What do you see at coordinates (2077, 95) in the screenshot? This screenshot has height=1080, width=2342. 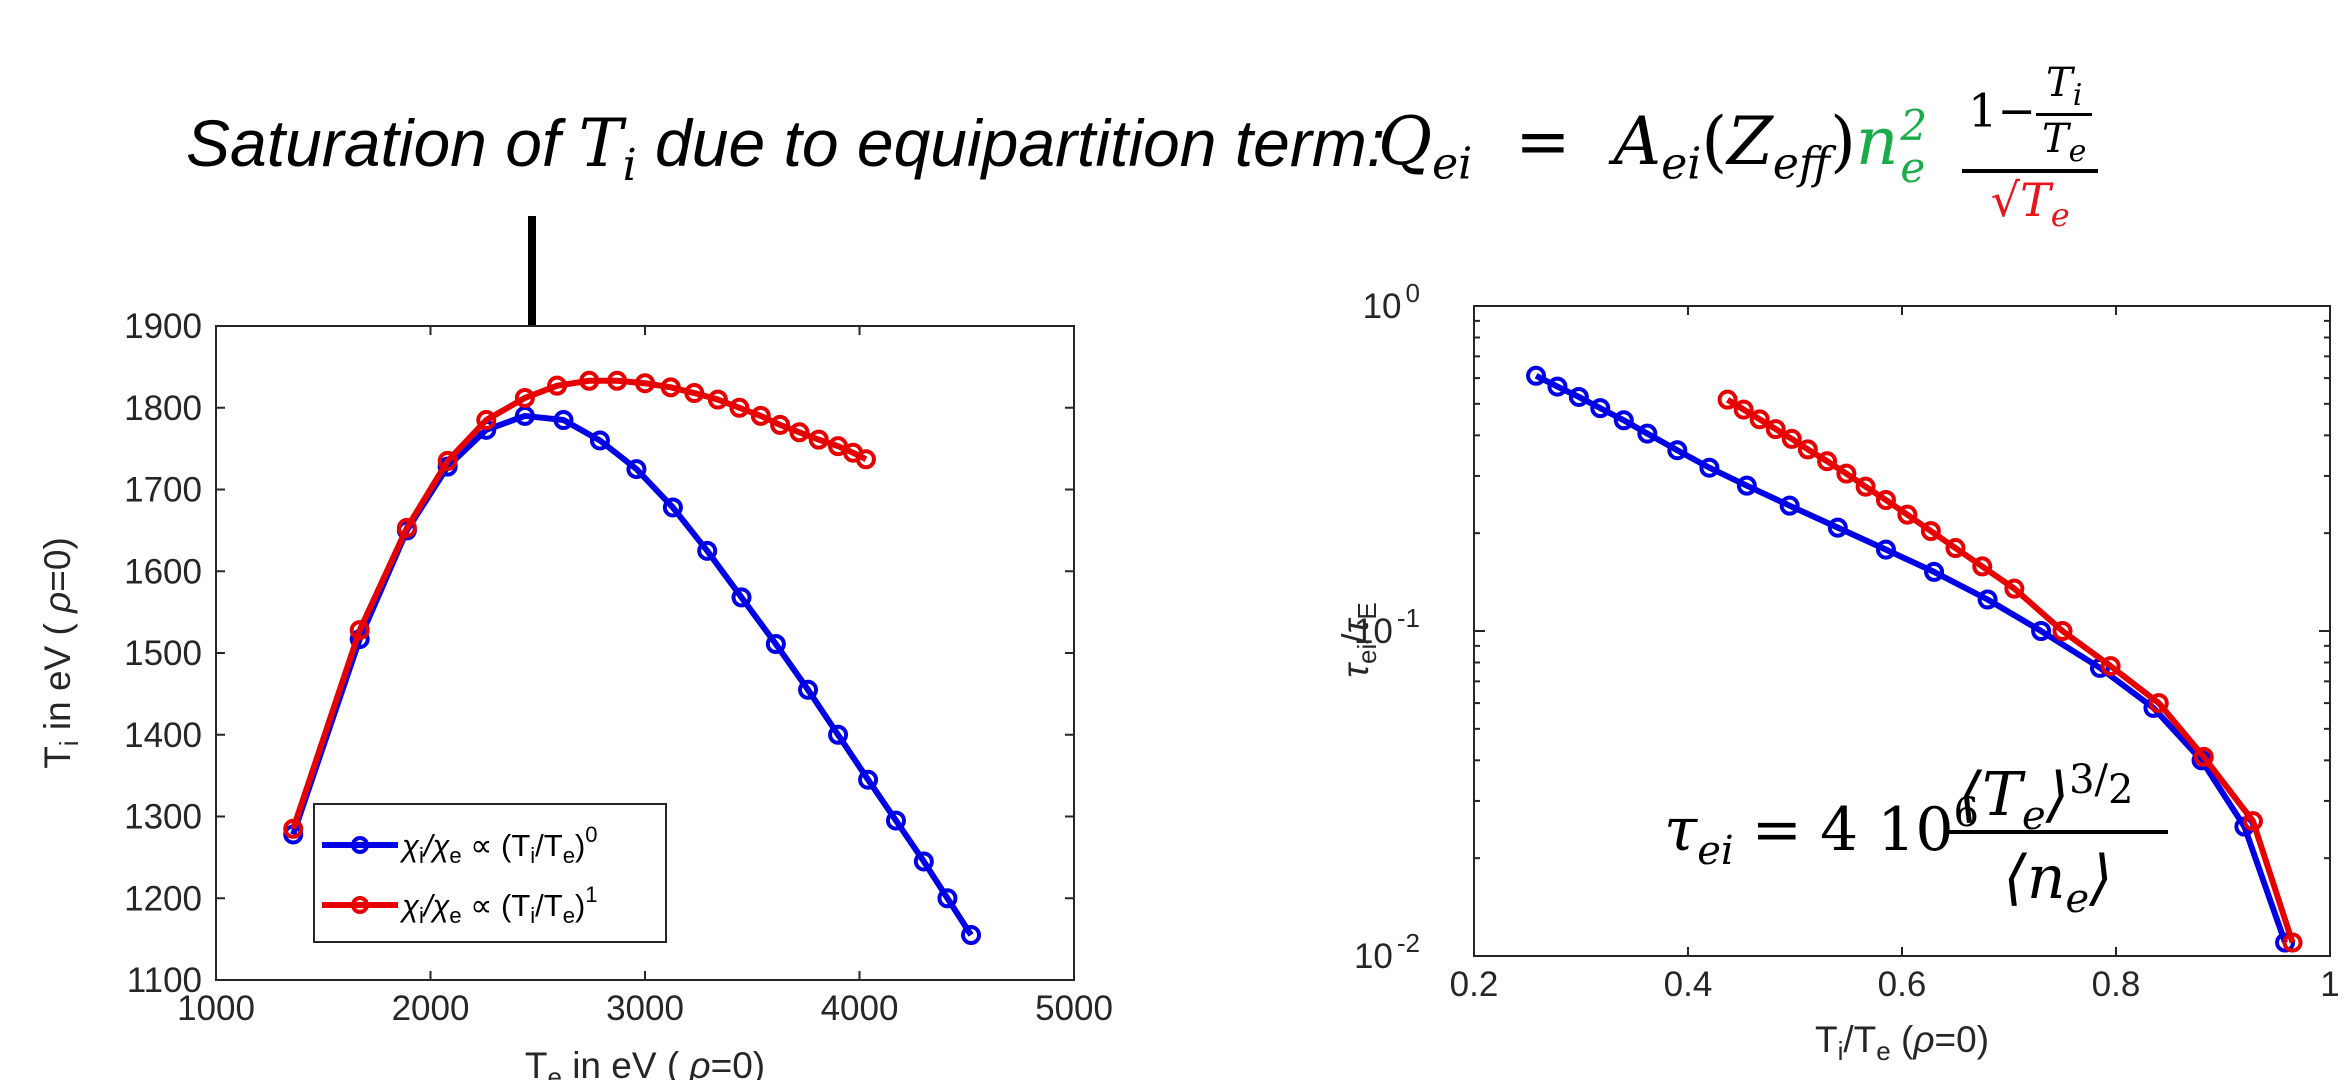 I see `eq-inner-num-sub: i` at bounding box center [2077, 95].